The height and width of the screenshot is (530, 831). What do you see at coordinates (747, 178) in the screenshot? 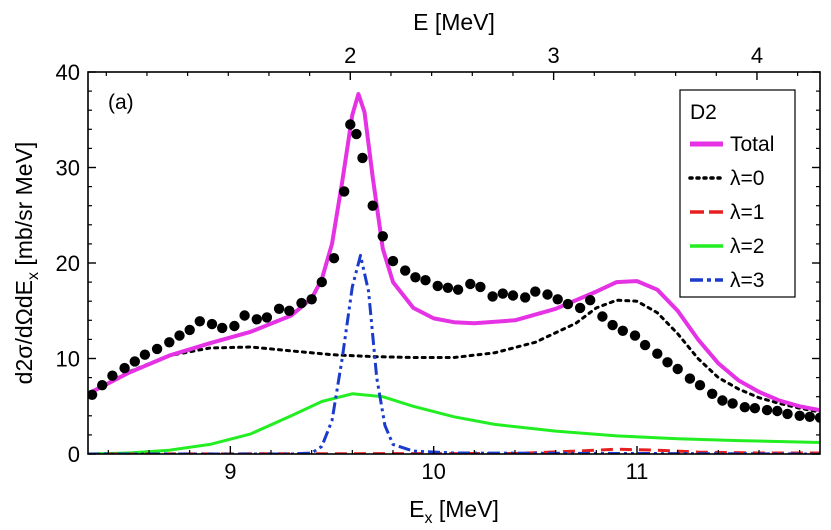
I see `legend-label-lambda-0: λ=0` at bounding box center [747, 178].